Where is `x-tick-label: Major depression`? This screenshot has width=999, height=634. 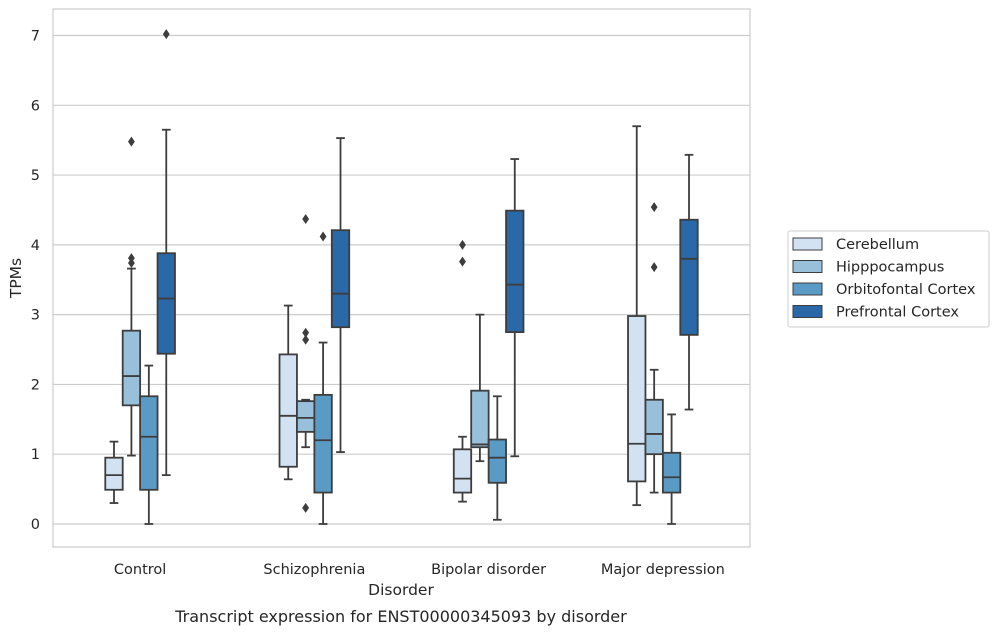 x-tick-label: Major depression is located at coordinates (663, 570).